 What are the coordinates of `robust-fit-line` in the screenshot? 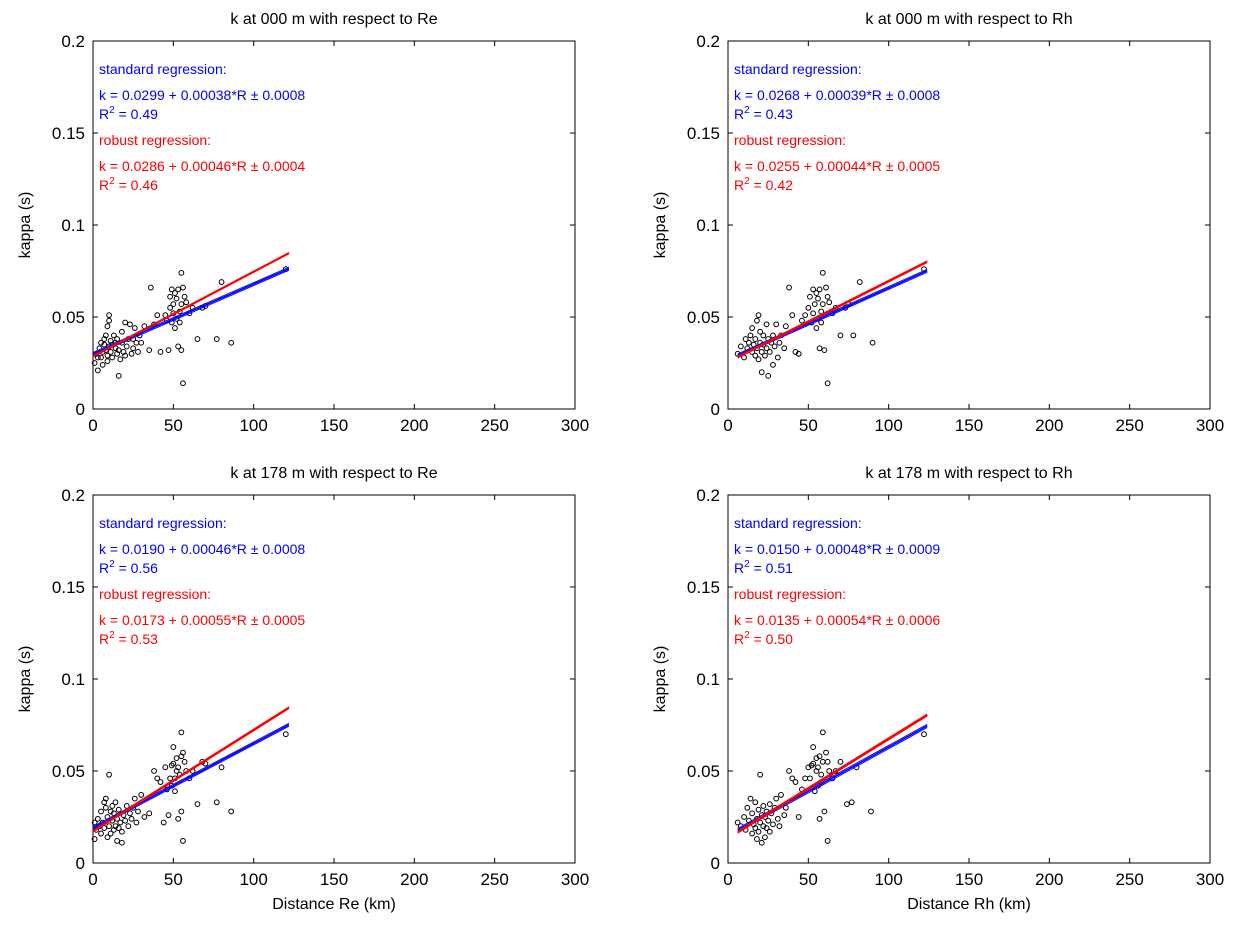 It's located at (832, 774).